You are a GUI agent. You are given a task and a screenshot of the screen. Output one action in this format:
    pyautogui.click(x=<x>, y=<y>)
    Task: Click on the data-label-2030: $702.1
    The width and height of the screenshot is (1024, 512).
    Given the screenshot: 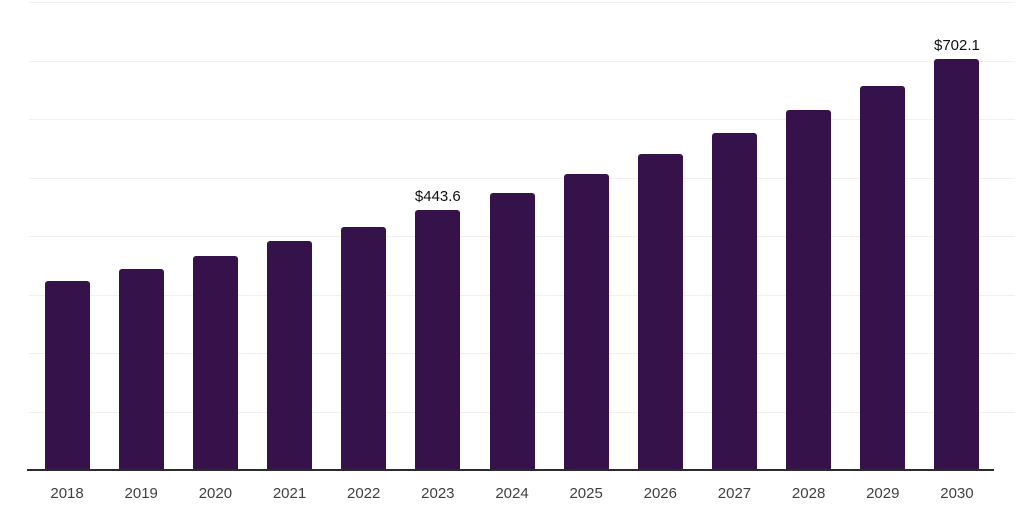 What is the action you would take?
    pyautogui.click(x=956, y=46)
    